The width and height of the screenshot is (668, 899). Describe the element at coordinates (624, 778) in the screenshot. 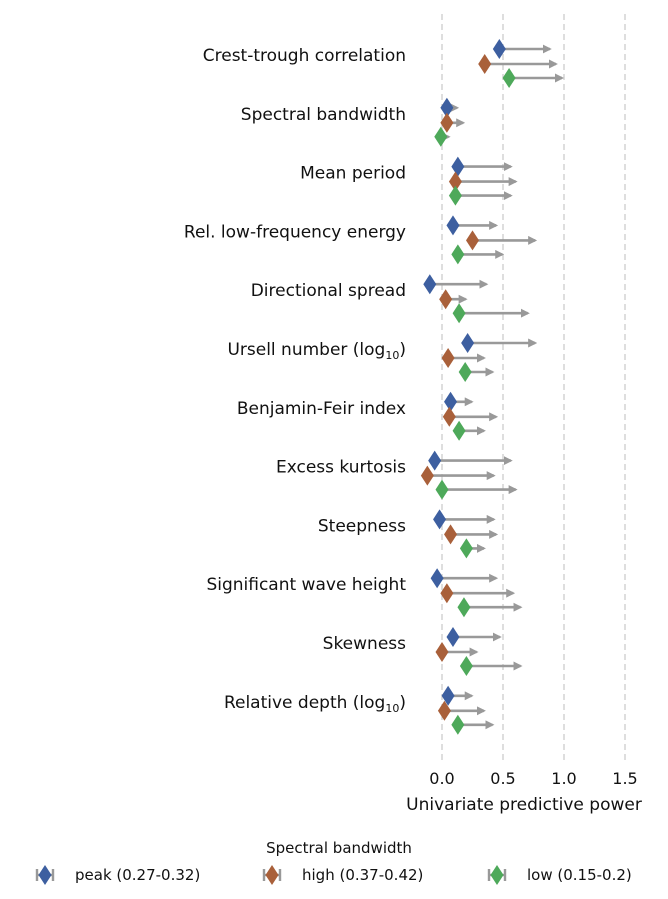

I see `x-tick-label: 1.5` at that location.